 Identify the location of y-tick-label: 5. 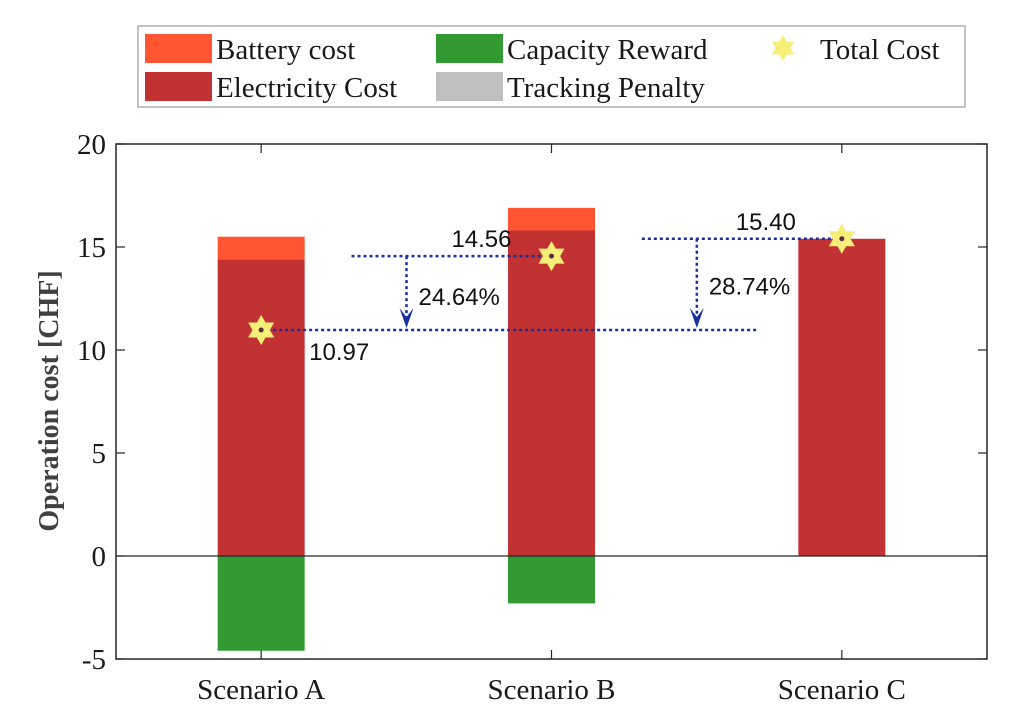
(99, 454).